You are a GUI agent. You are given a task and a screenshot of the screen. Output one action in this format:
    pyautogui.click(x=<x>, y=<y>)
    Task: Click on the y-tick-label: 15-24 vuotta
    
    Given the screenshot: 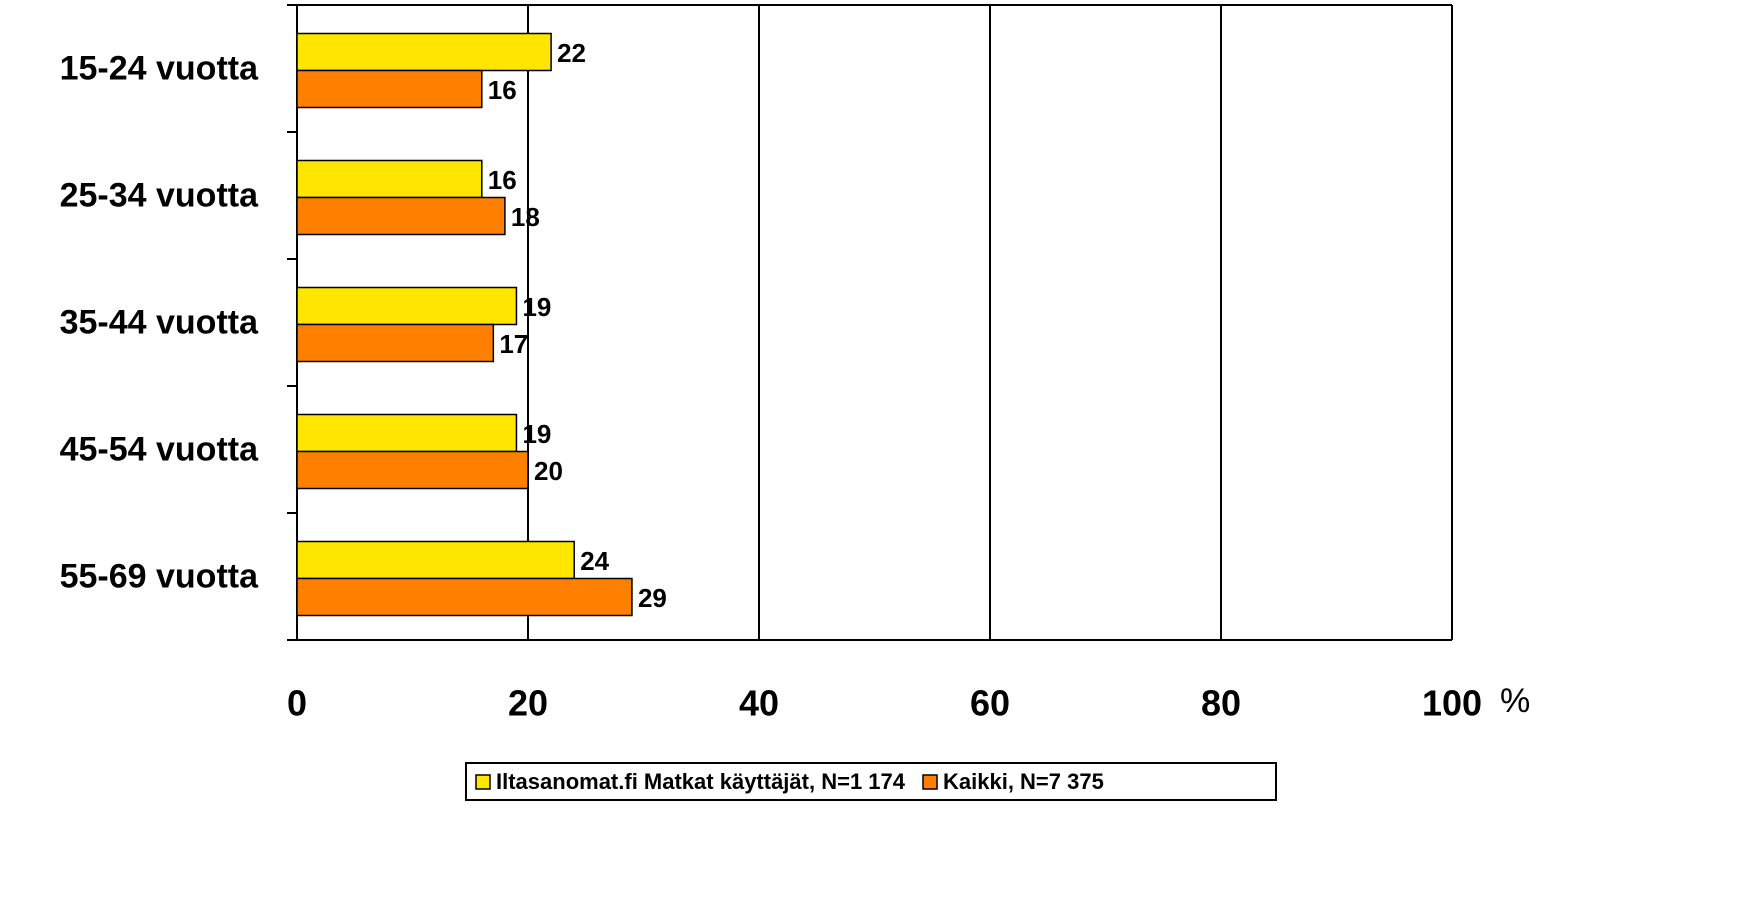 What is the action you would take?
    pyautogui.click(x=159, y=68)
    